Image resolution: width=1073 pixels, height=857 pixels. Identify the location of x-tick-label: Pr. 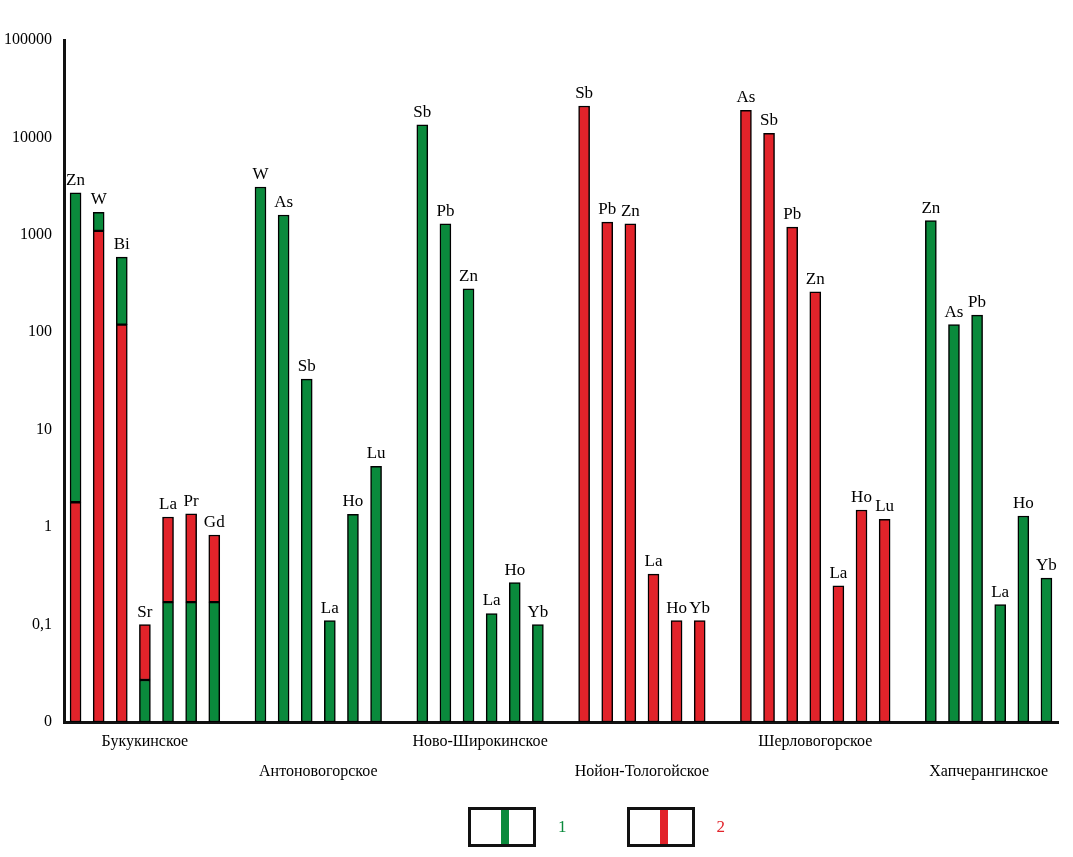
(191, 500).